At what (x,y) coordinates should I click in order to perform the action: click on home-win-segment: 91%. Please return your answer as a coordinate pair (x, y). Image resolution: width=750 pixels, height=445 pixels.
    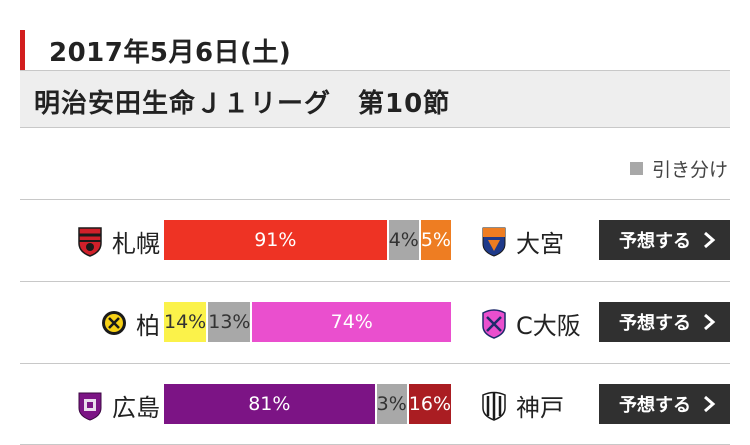
    Looking at the image, I should click on (275, 240).